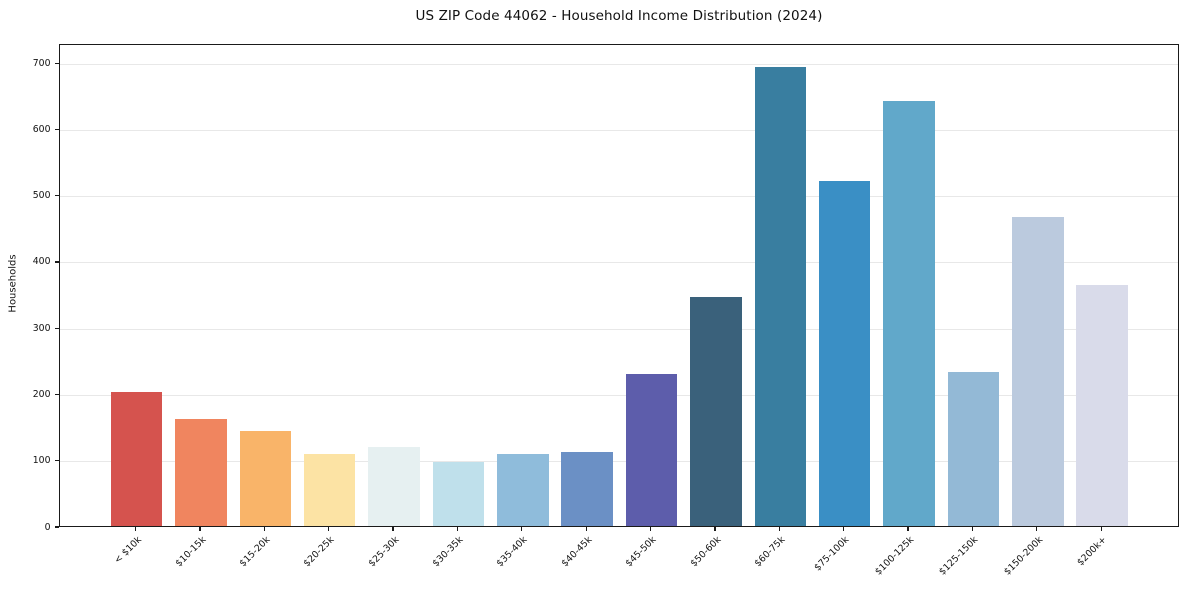  Describe the element at coordinates (41, 129) in the screenshot. I see `y-tick-label: 600` at that location.